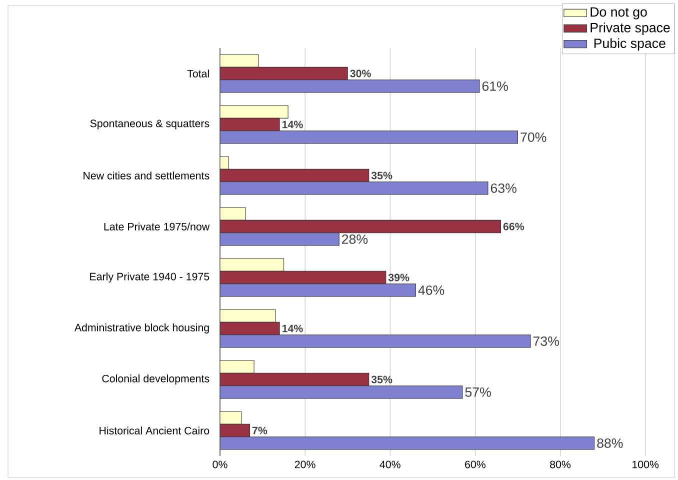 The width and height of the screenshot is (678, 480). I want to click on data-label: 28%, so click(355, 239).